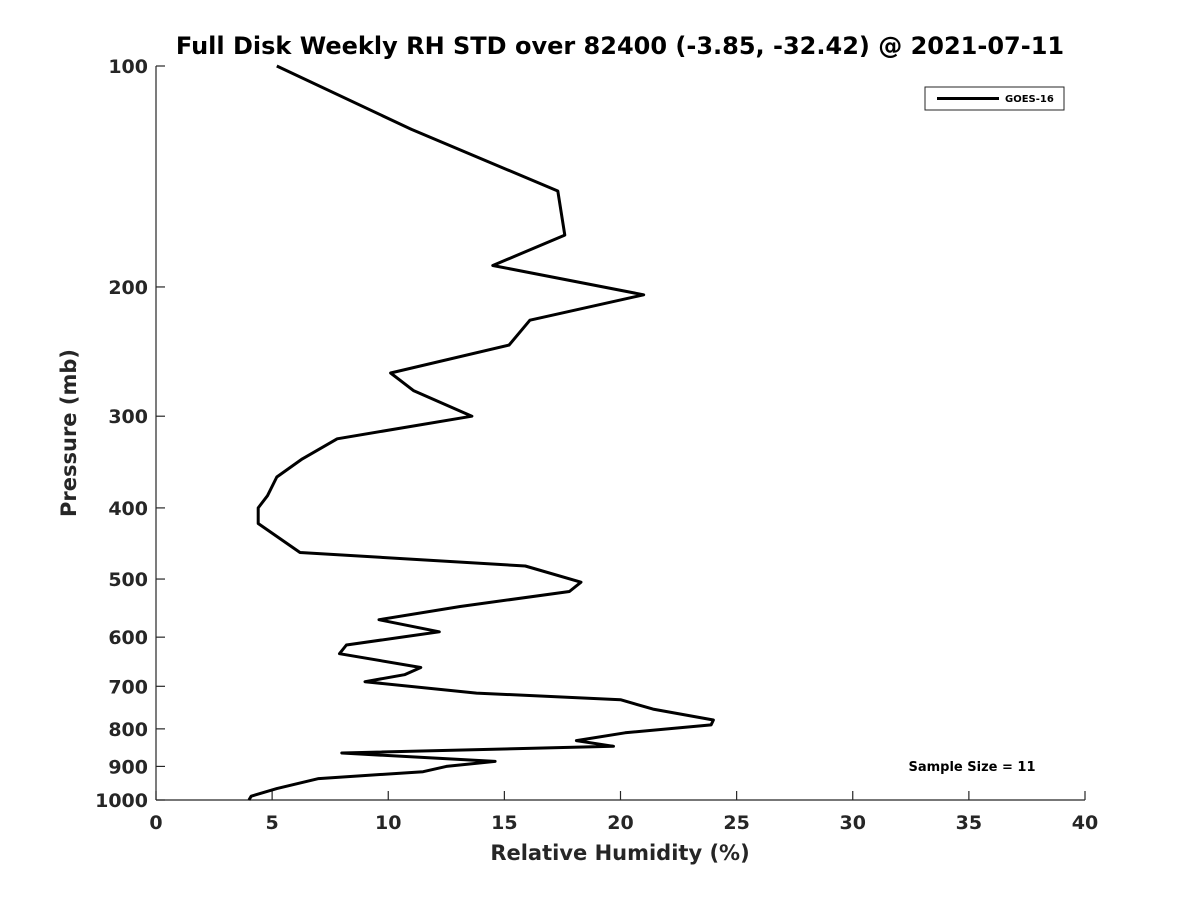 This screenshot has width=1200, height=900. I want to click on y-tick-label: 800, so click(128, 730).